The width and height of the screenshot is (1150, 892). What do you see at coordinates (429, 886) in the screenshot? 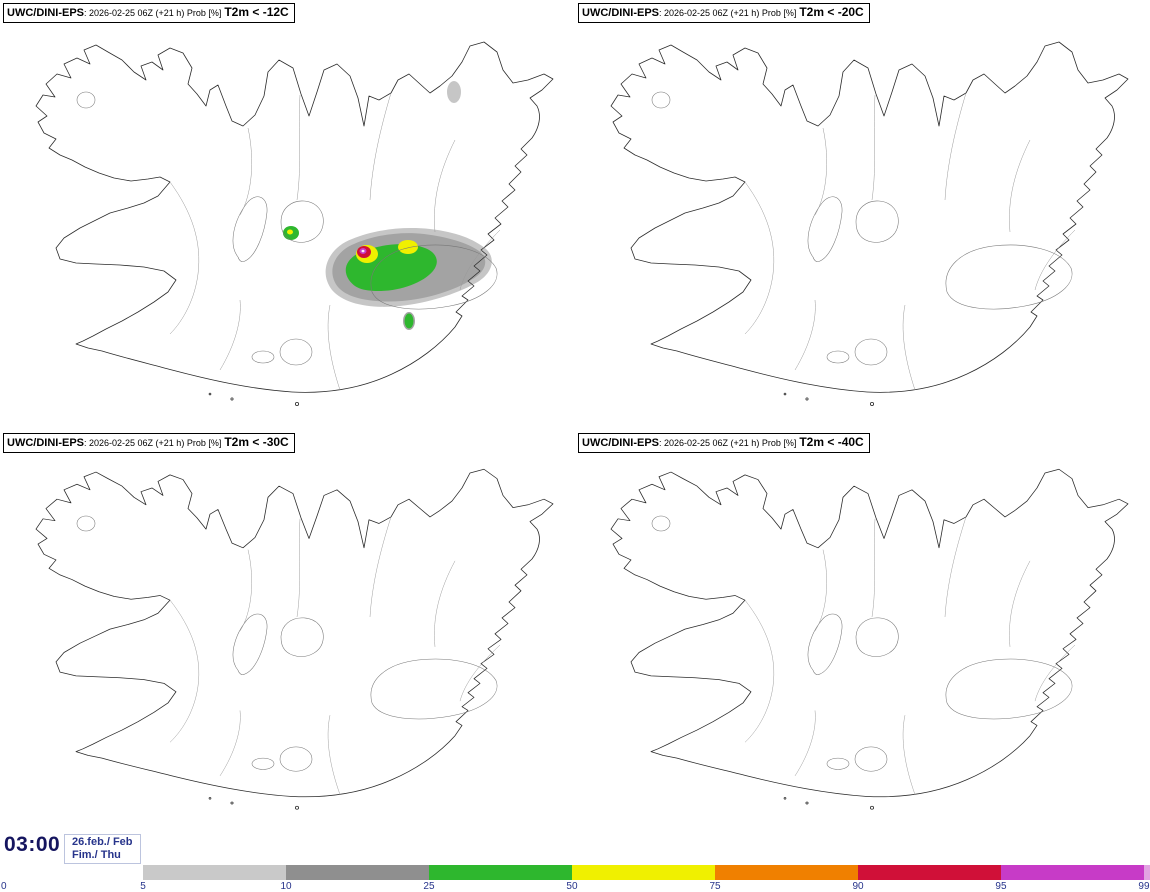
I see `colorbar-tick: 25` at bounding box center [429, 886].